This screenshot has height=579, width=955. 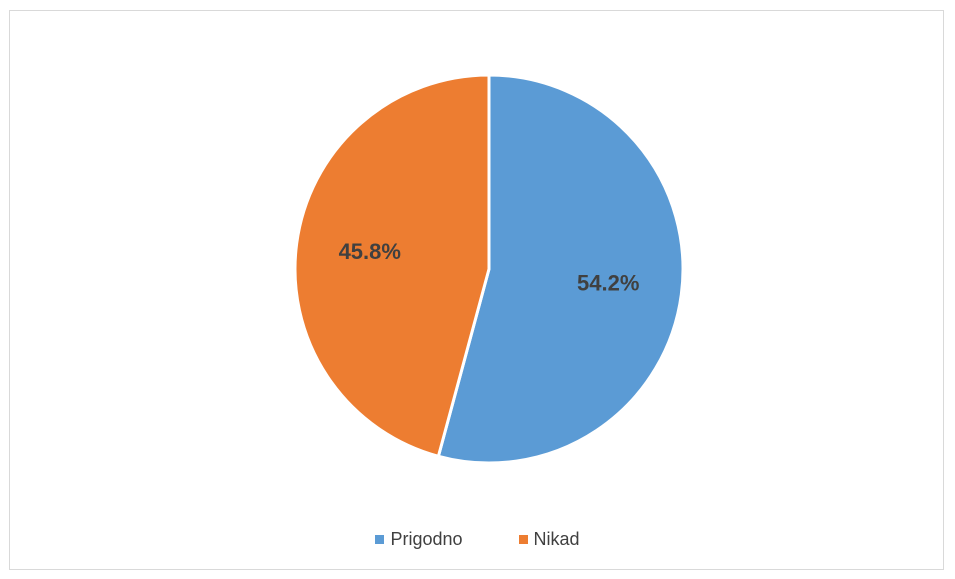 What do you see at coordinates (556, 538) in the screenshot?
I see `legend-label-nikad: Nikad` at bounding box center [556, 538].